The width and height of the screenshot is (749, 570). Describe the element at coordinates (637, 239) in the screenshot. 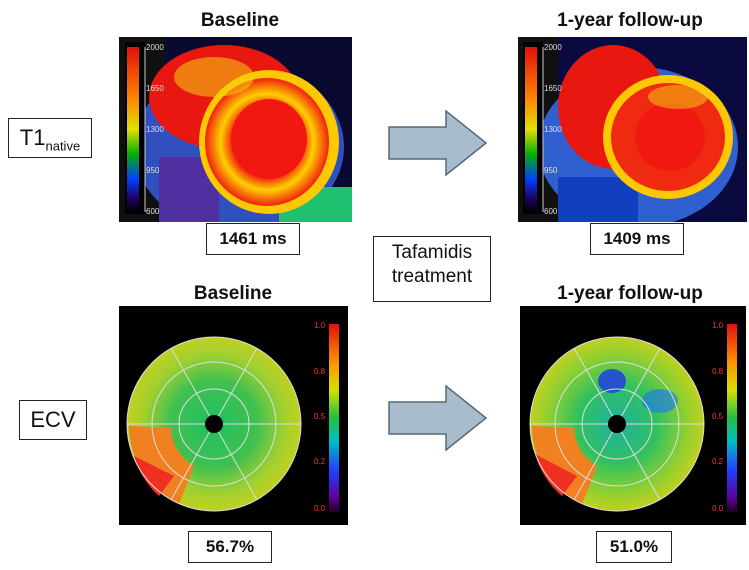

I see `t1-followup-value: 1409 ms` at that location.